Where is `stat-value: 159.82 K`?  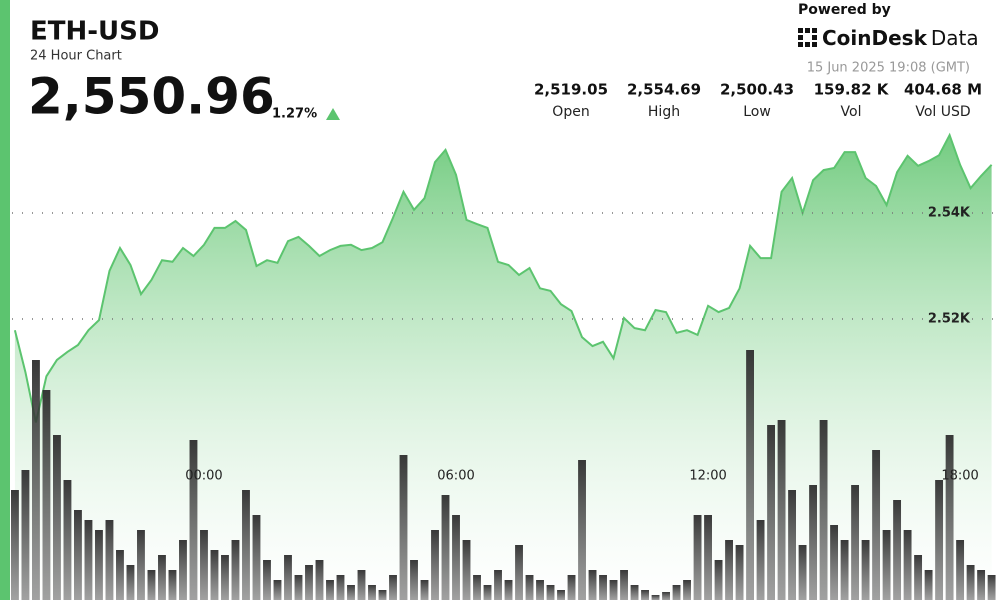 stat-value: 159.82 K is located at coordinates (852, 90).